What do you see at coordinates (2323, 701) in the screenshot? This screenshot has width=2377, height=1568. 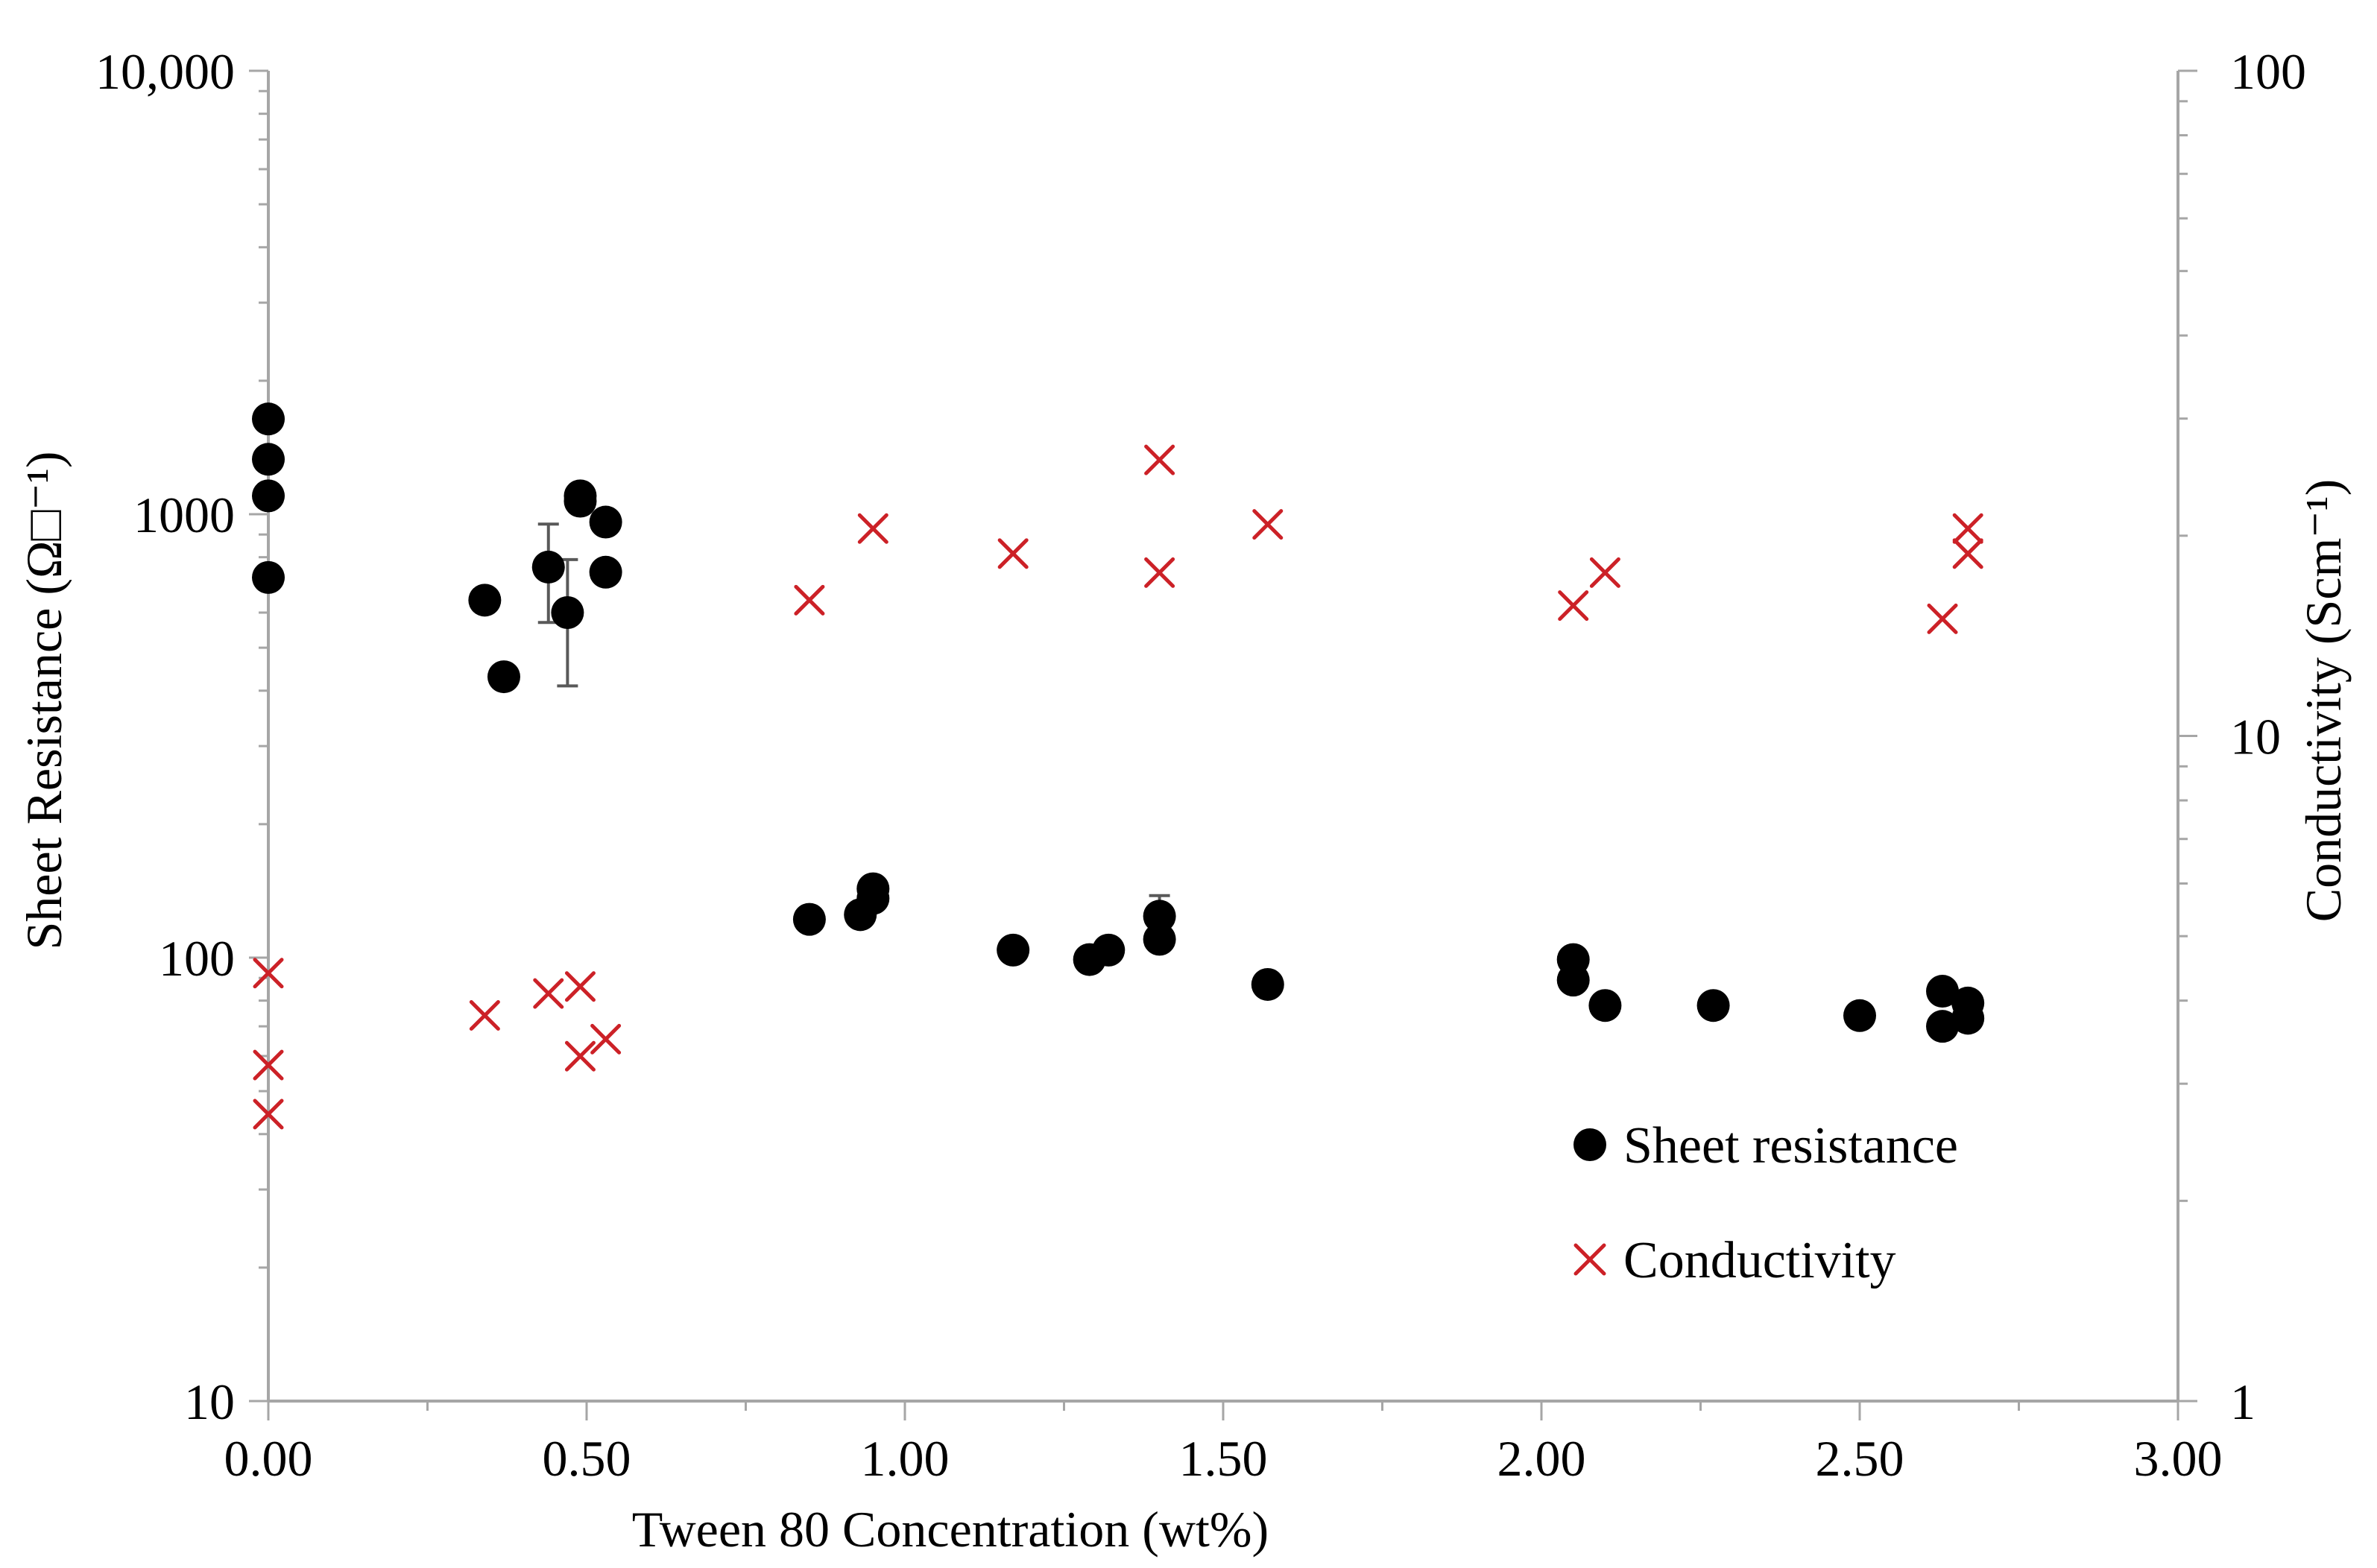 I see `y2-axis-title: Conductivity (Scm⁻¹)` at bounding box center [2323, 701].